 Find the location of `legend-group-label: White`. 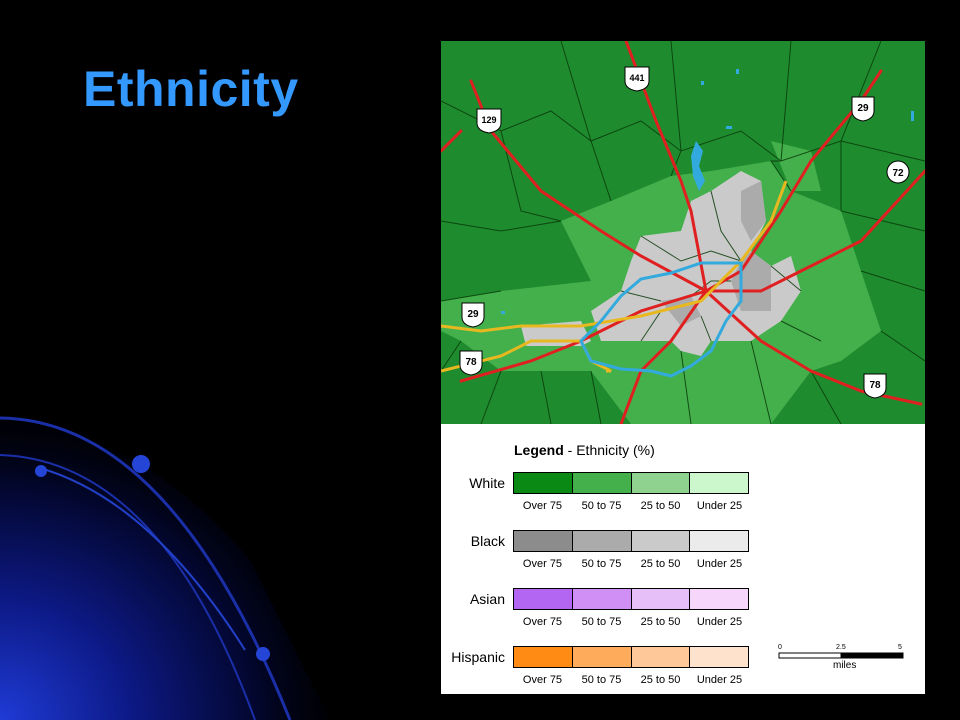

legend-group-label: White is located at coordinates (487, 483).